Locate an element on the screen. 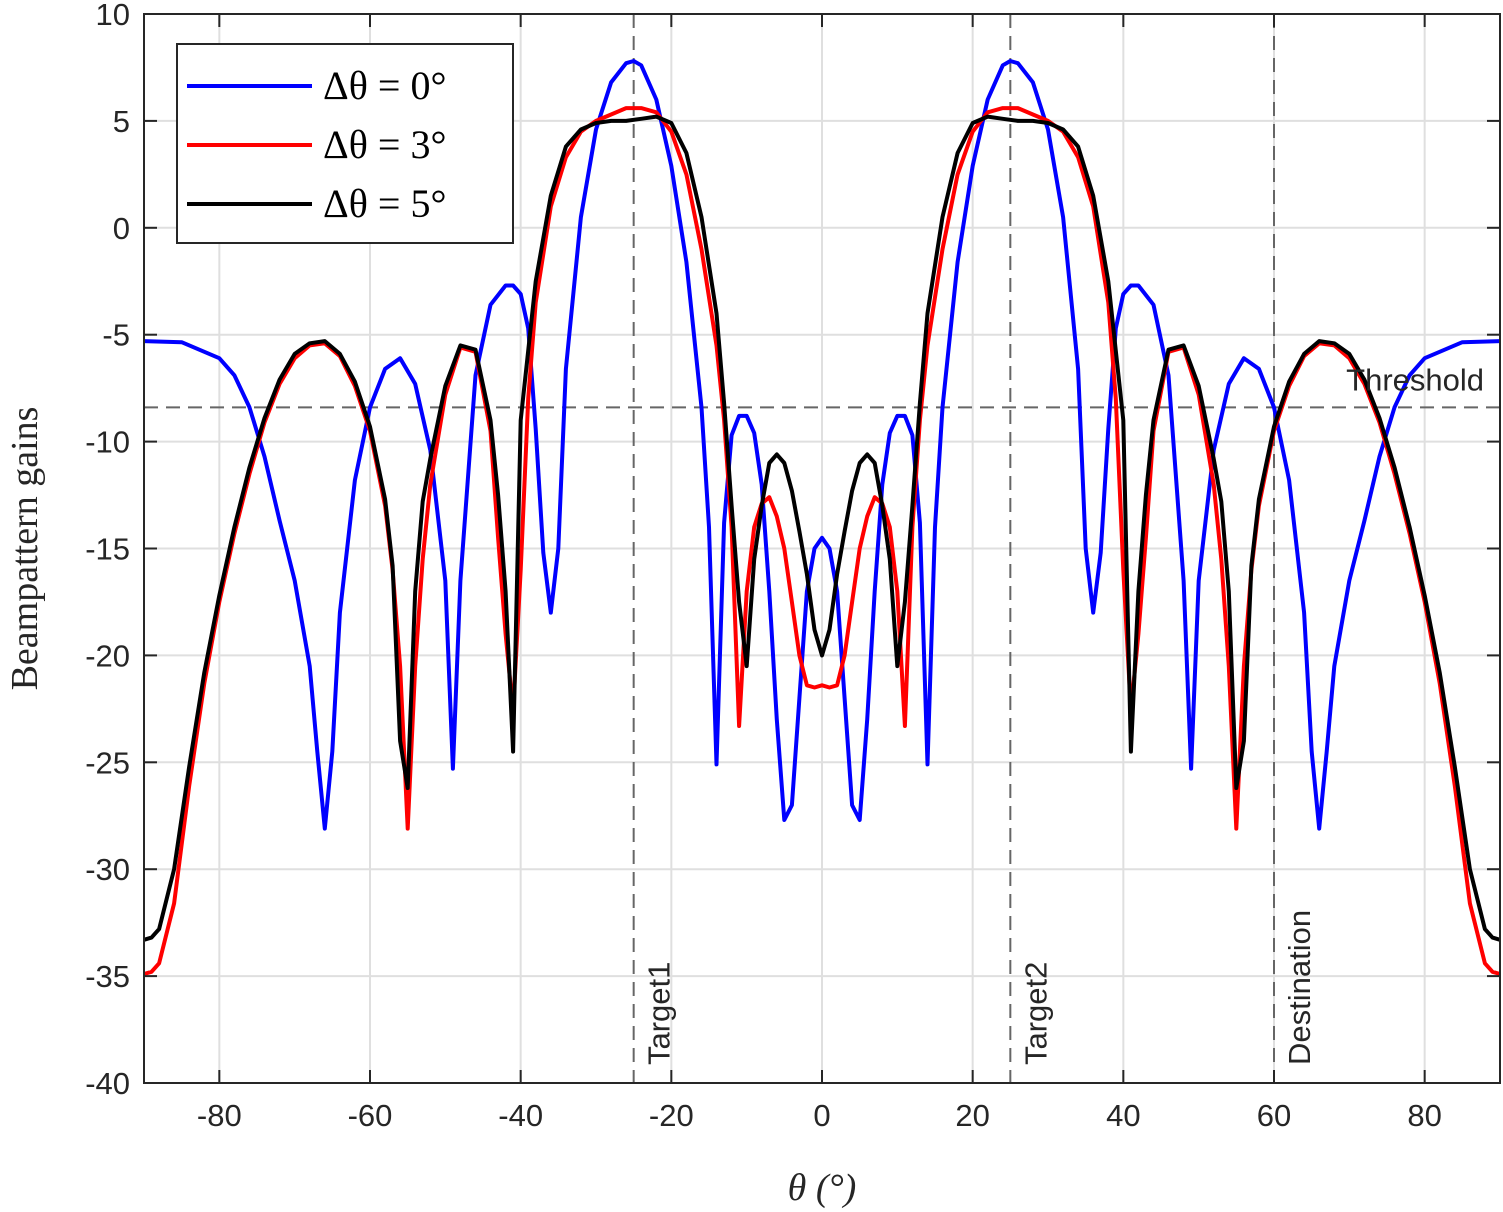 This screenshot has height=1212, width=1503. legend-label: Δθ = 5° is located at coordinates (384, 203).